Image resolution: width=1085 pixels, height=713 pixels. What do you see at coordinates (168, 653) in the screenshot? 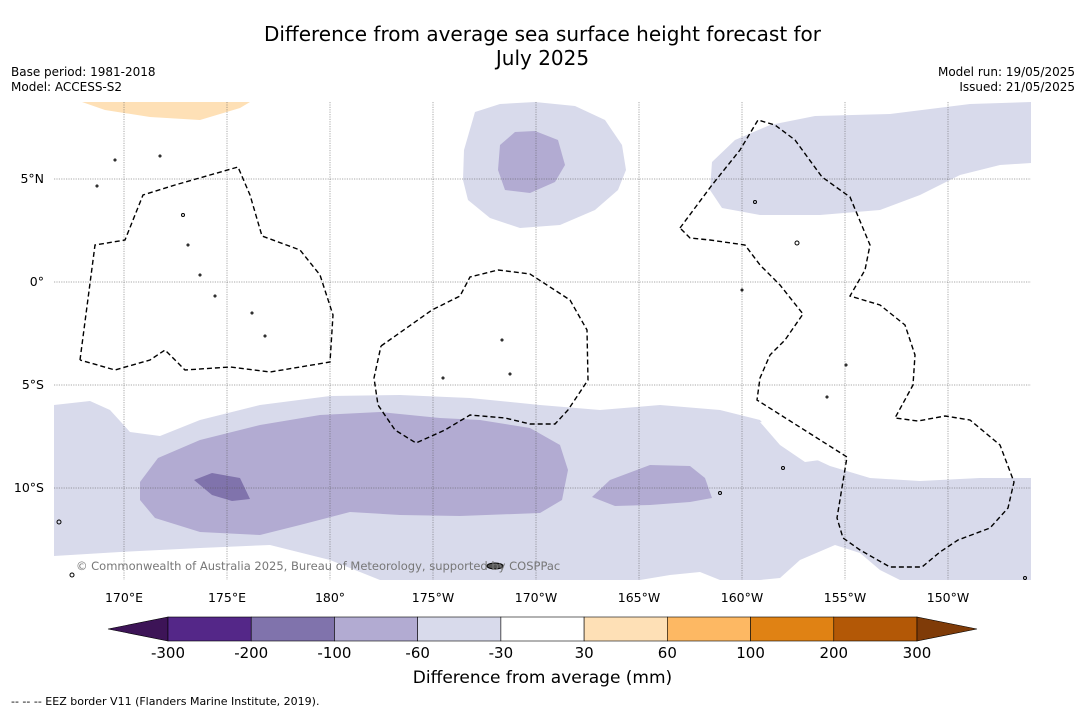
I see `colorbar-tick-label: -300` at bounding box center [168, 653].